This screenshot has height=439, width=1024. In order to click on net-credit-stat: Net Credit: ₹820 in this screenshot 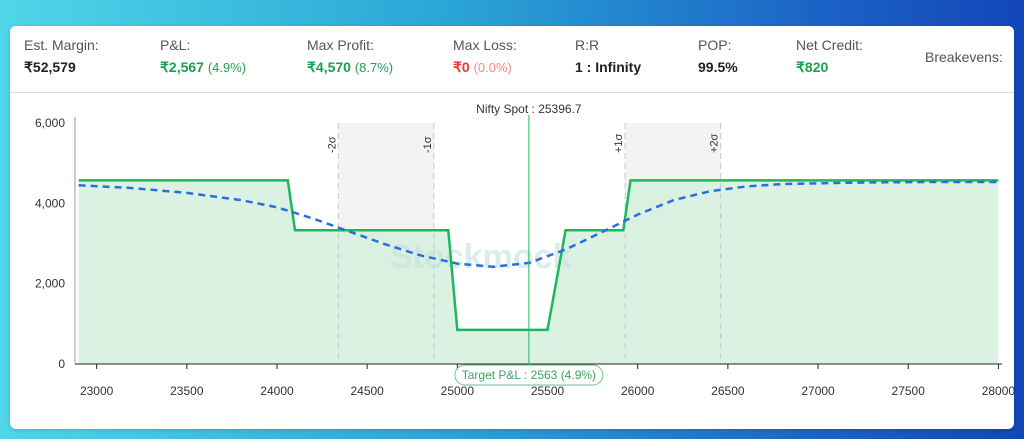, I will do `click(829, 56)`.